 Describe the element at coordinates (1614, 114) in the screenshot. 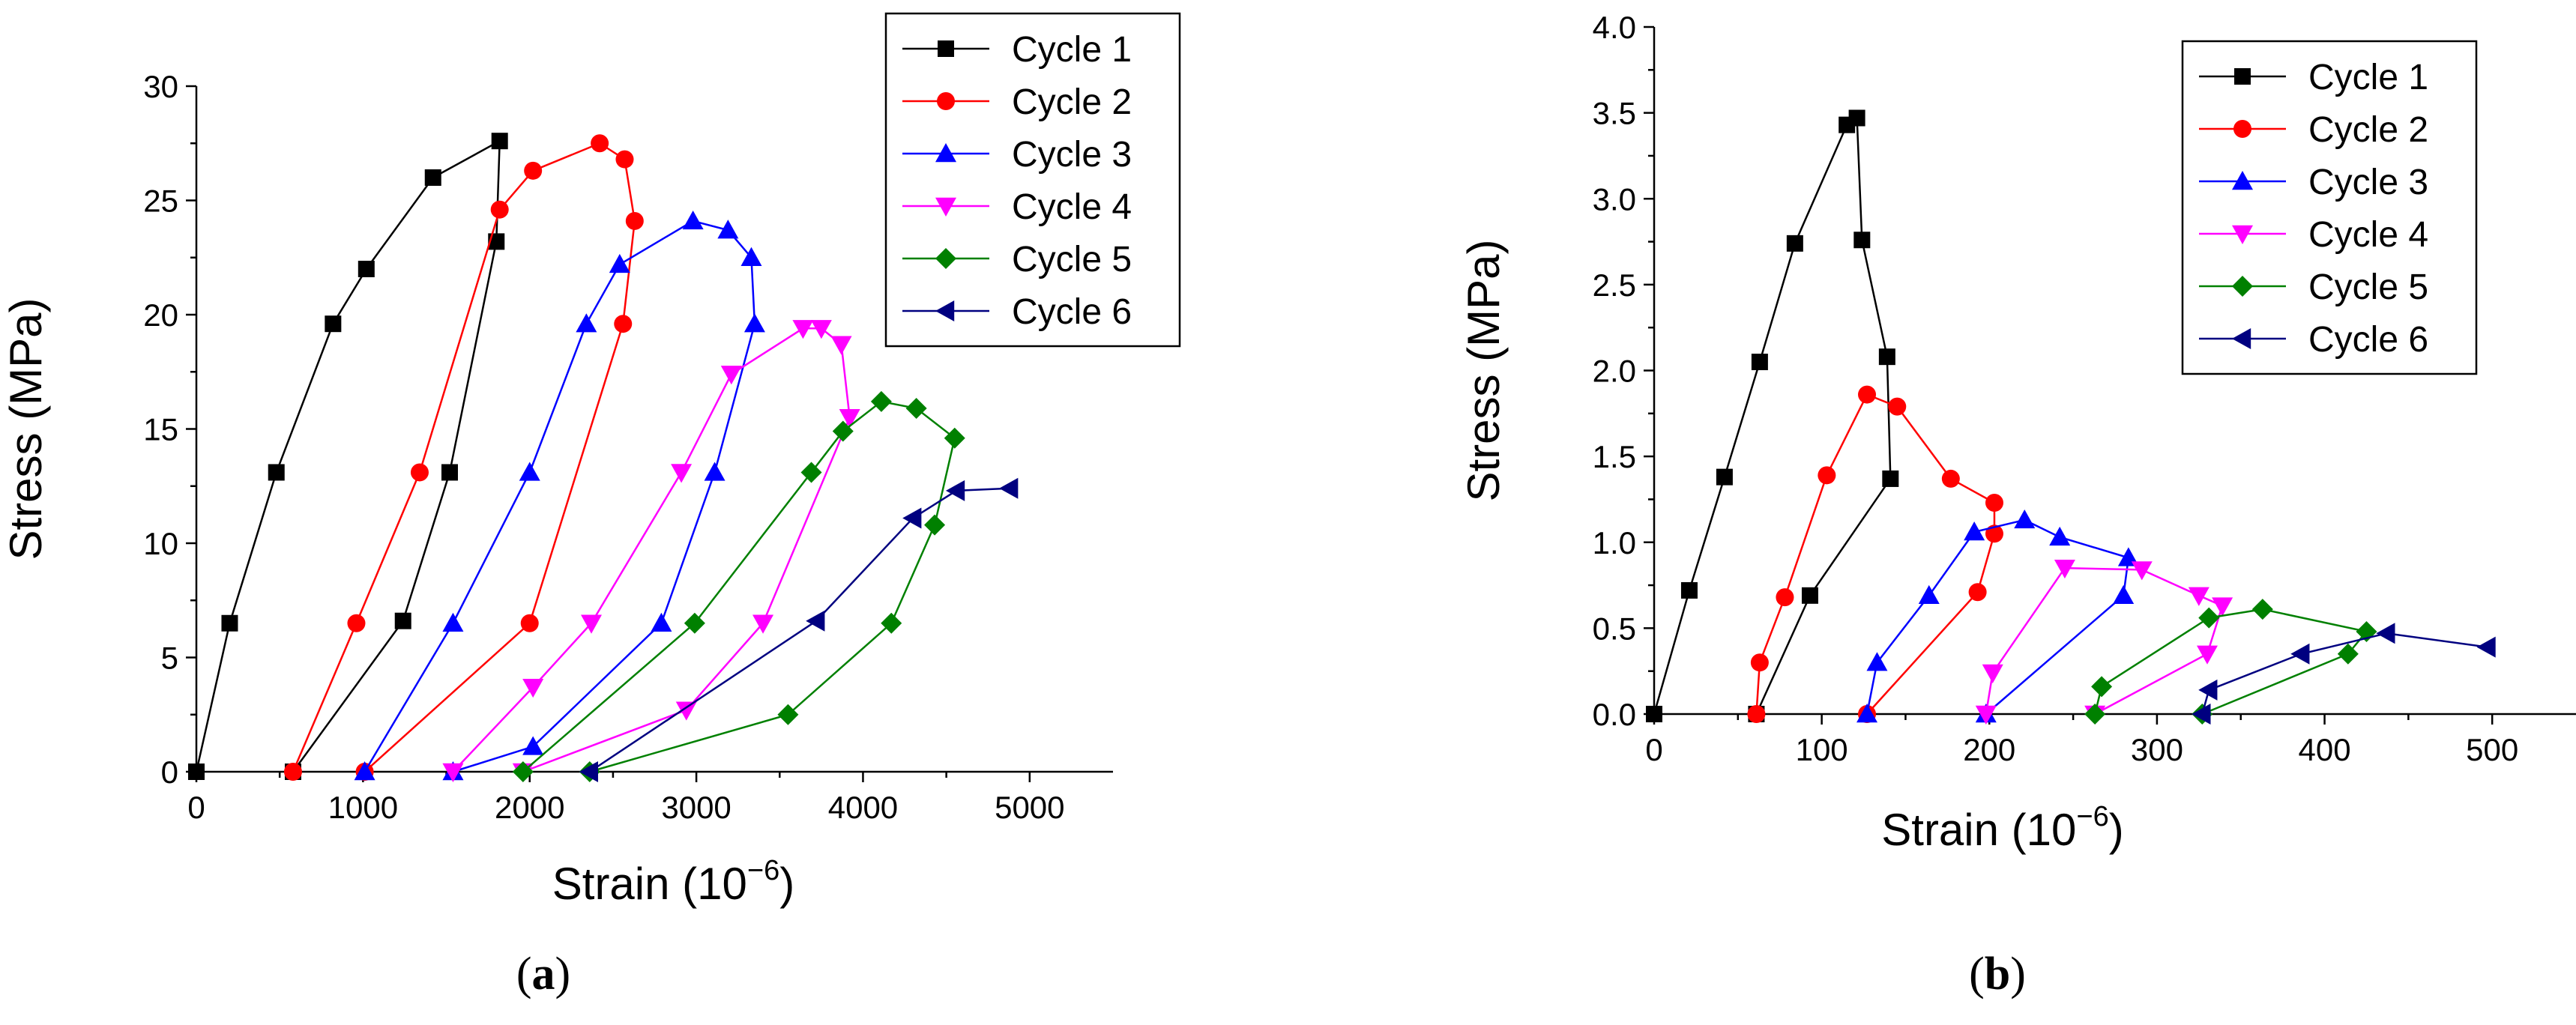

I see `y-tick-label: 3.5` at that location.